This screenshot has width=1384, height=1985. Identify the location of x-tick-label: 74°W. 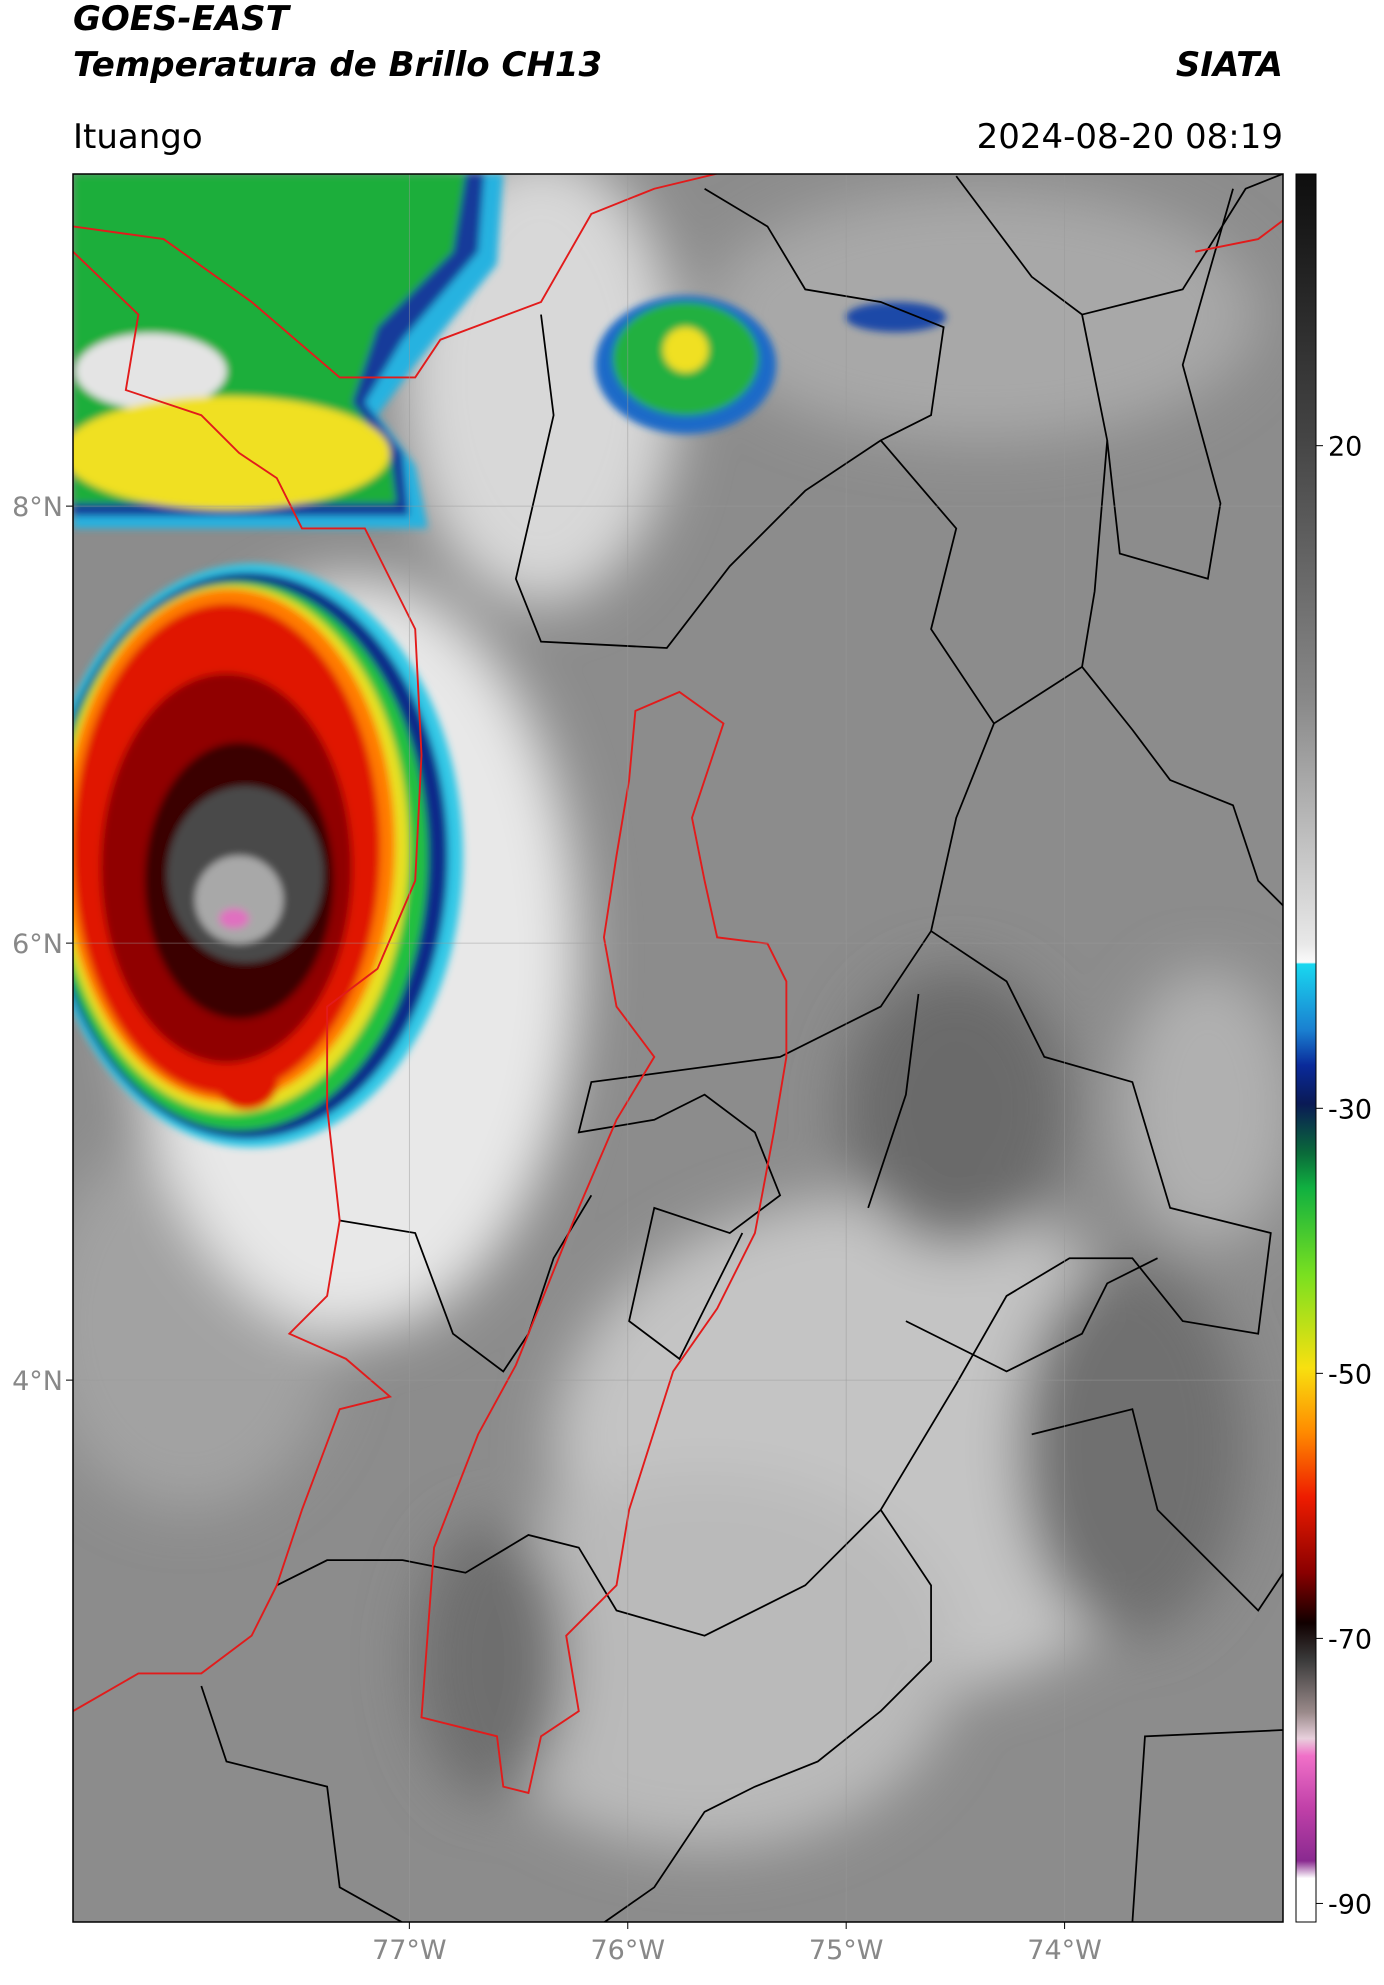
(1064, 1950).